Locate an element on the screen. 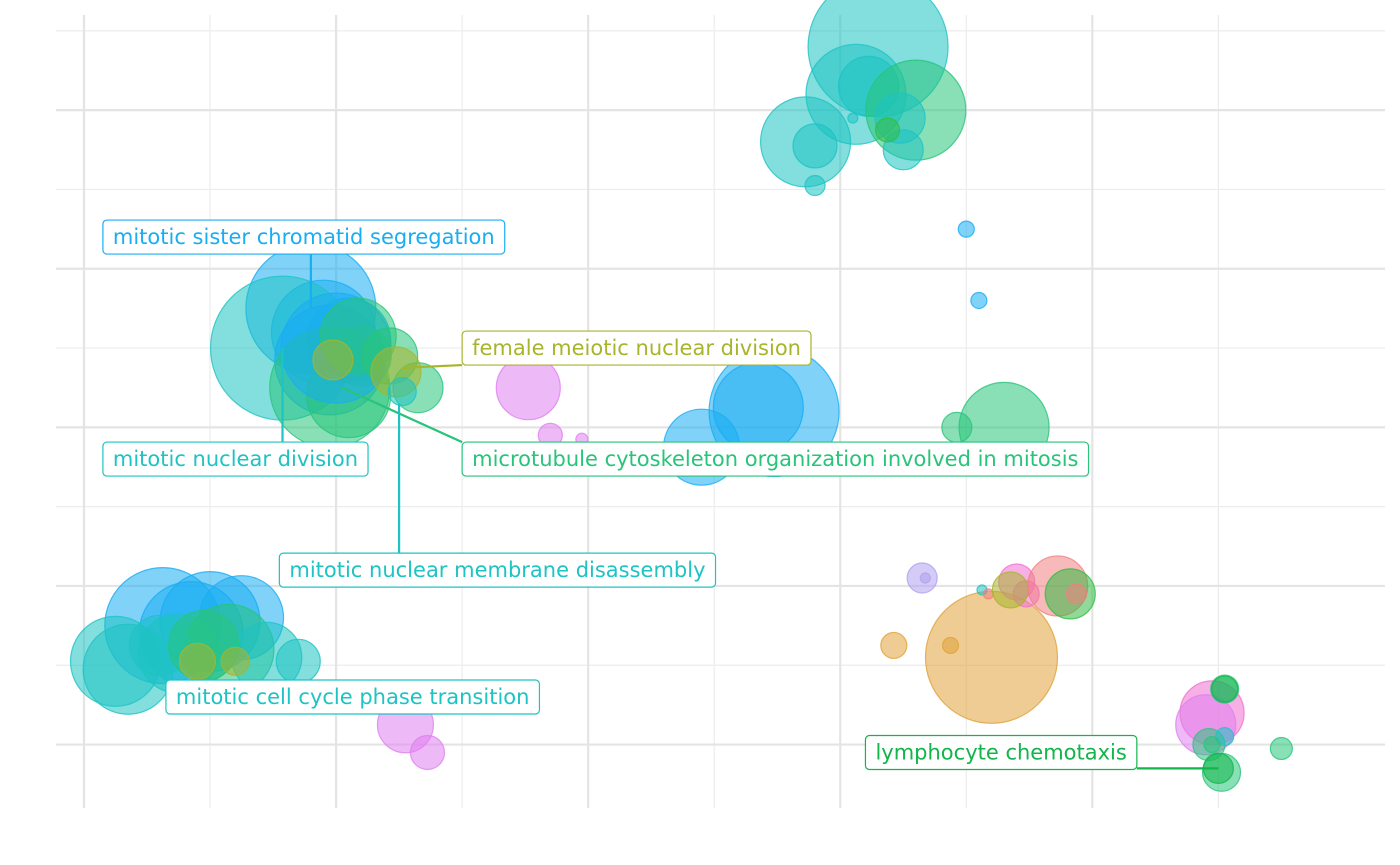  label-text: mitotic sister chromatid segregation is located at coordinates (304, 237).